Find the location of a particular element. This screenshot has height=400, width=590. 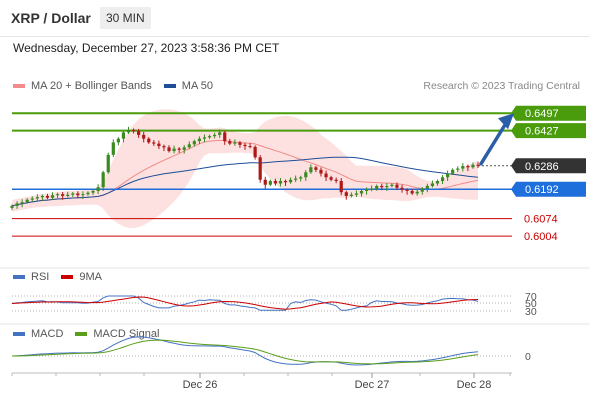

ma50-line is located at coordinates (245, 181).